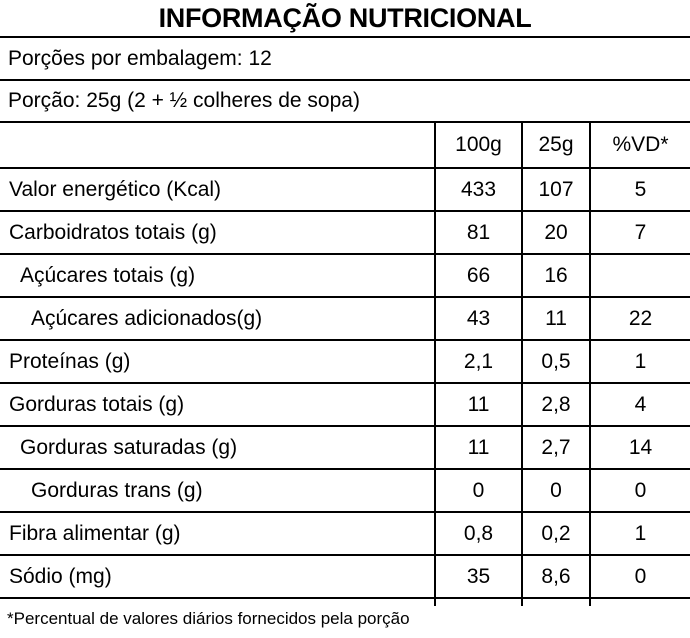  I want to click on value-vd: 22, so click(639, 319).